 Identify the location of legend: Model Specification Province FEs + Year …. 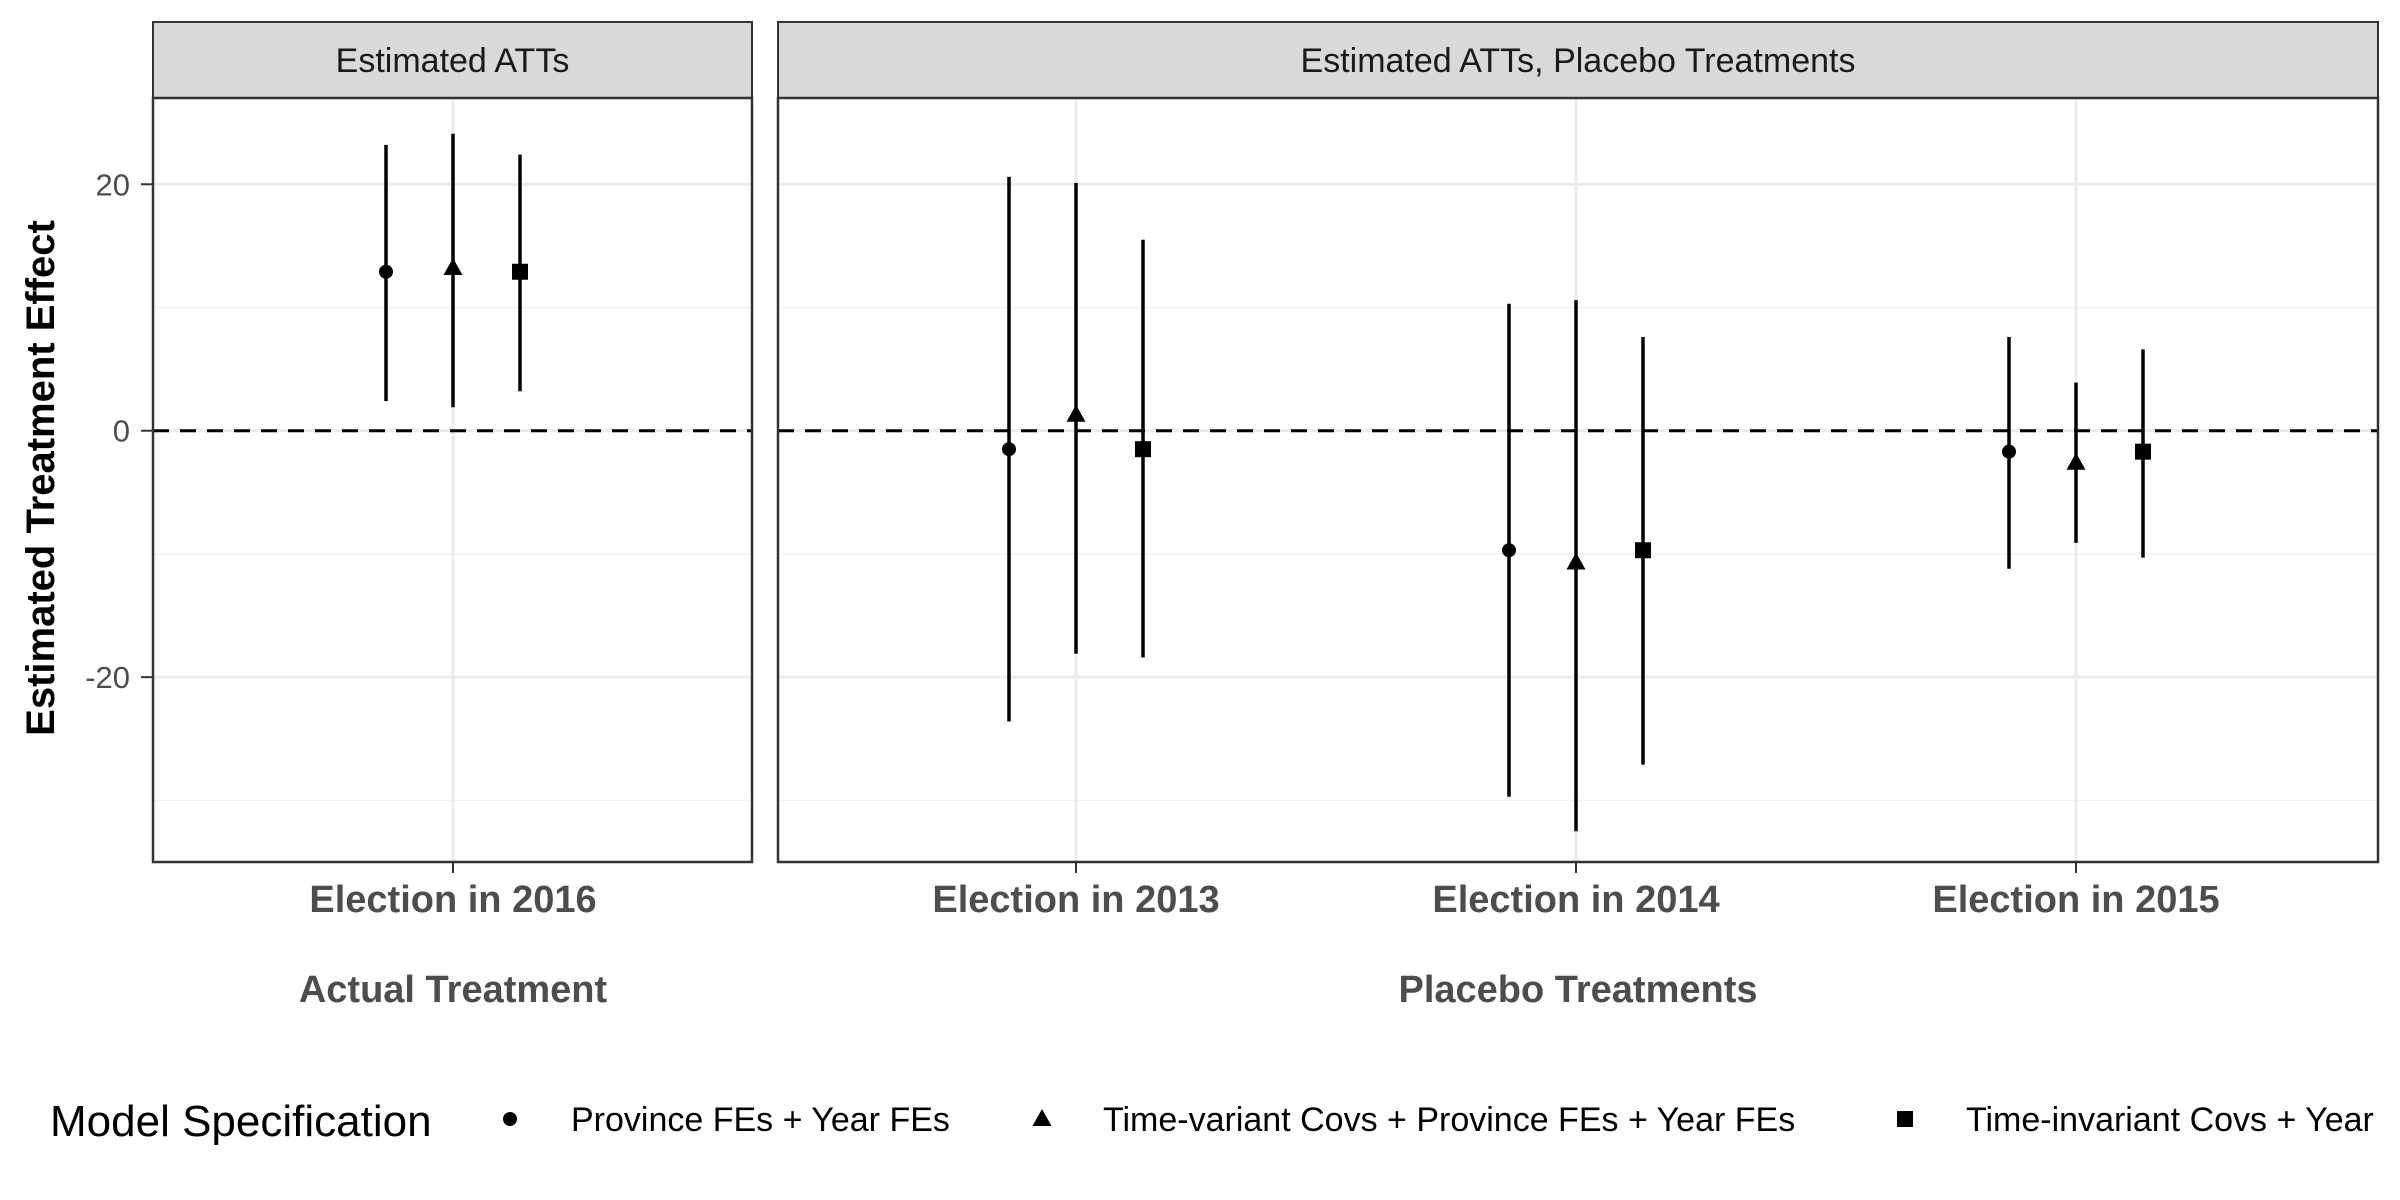
(1212, 1121).